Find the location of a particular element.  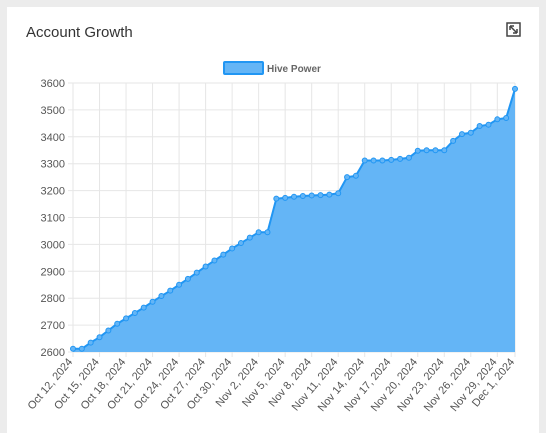

card-title: Account Growth is located at coordinates (79, 32).